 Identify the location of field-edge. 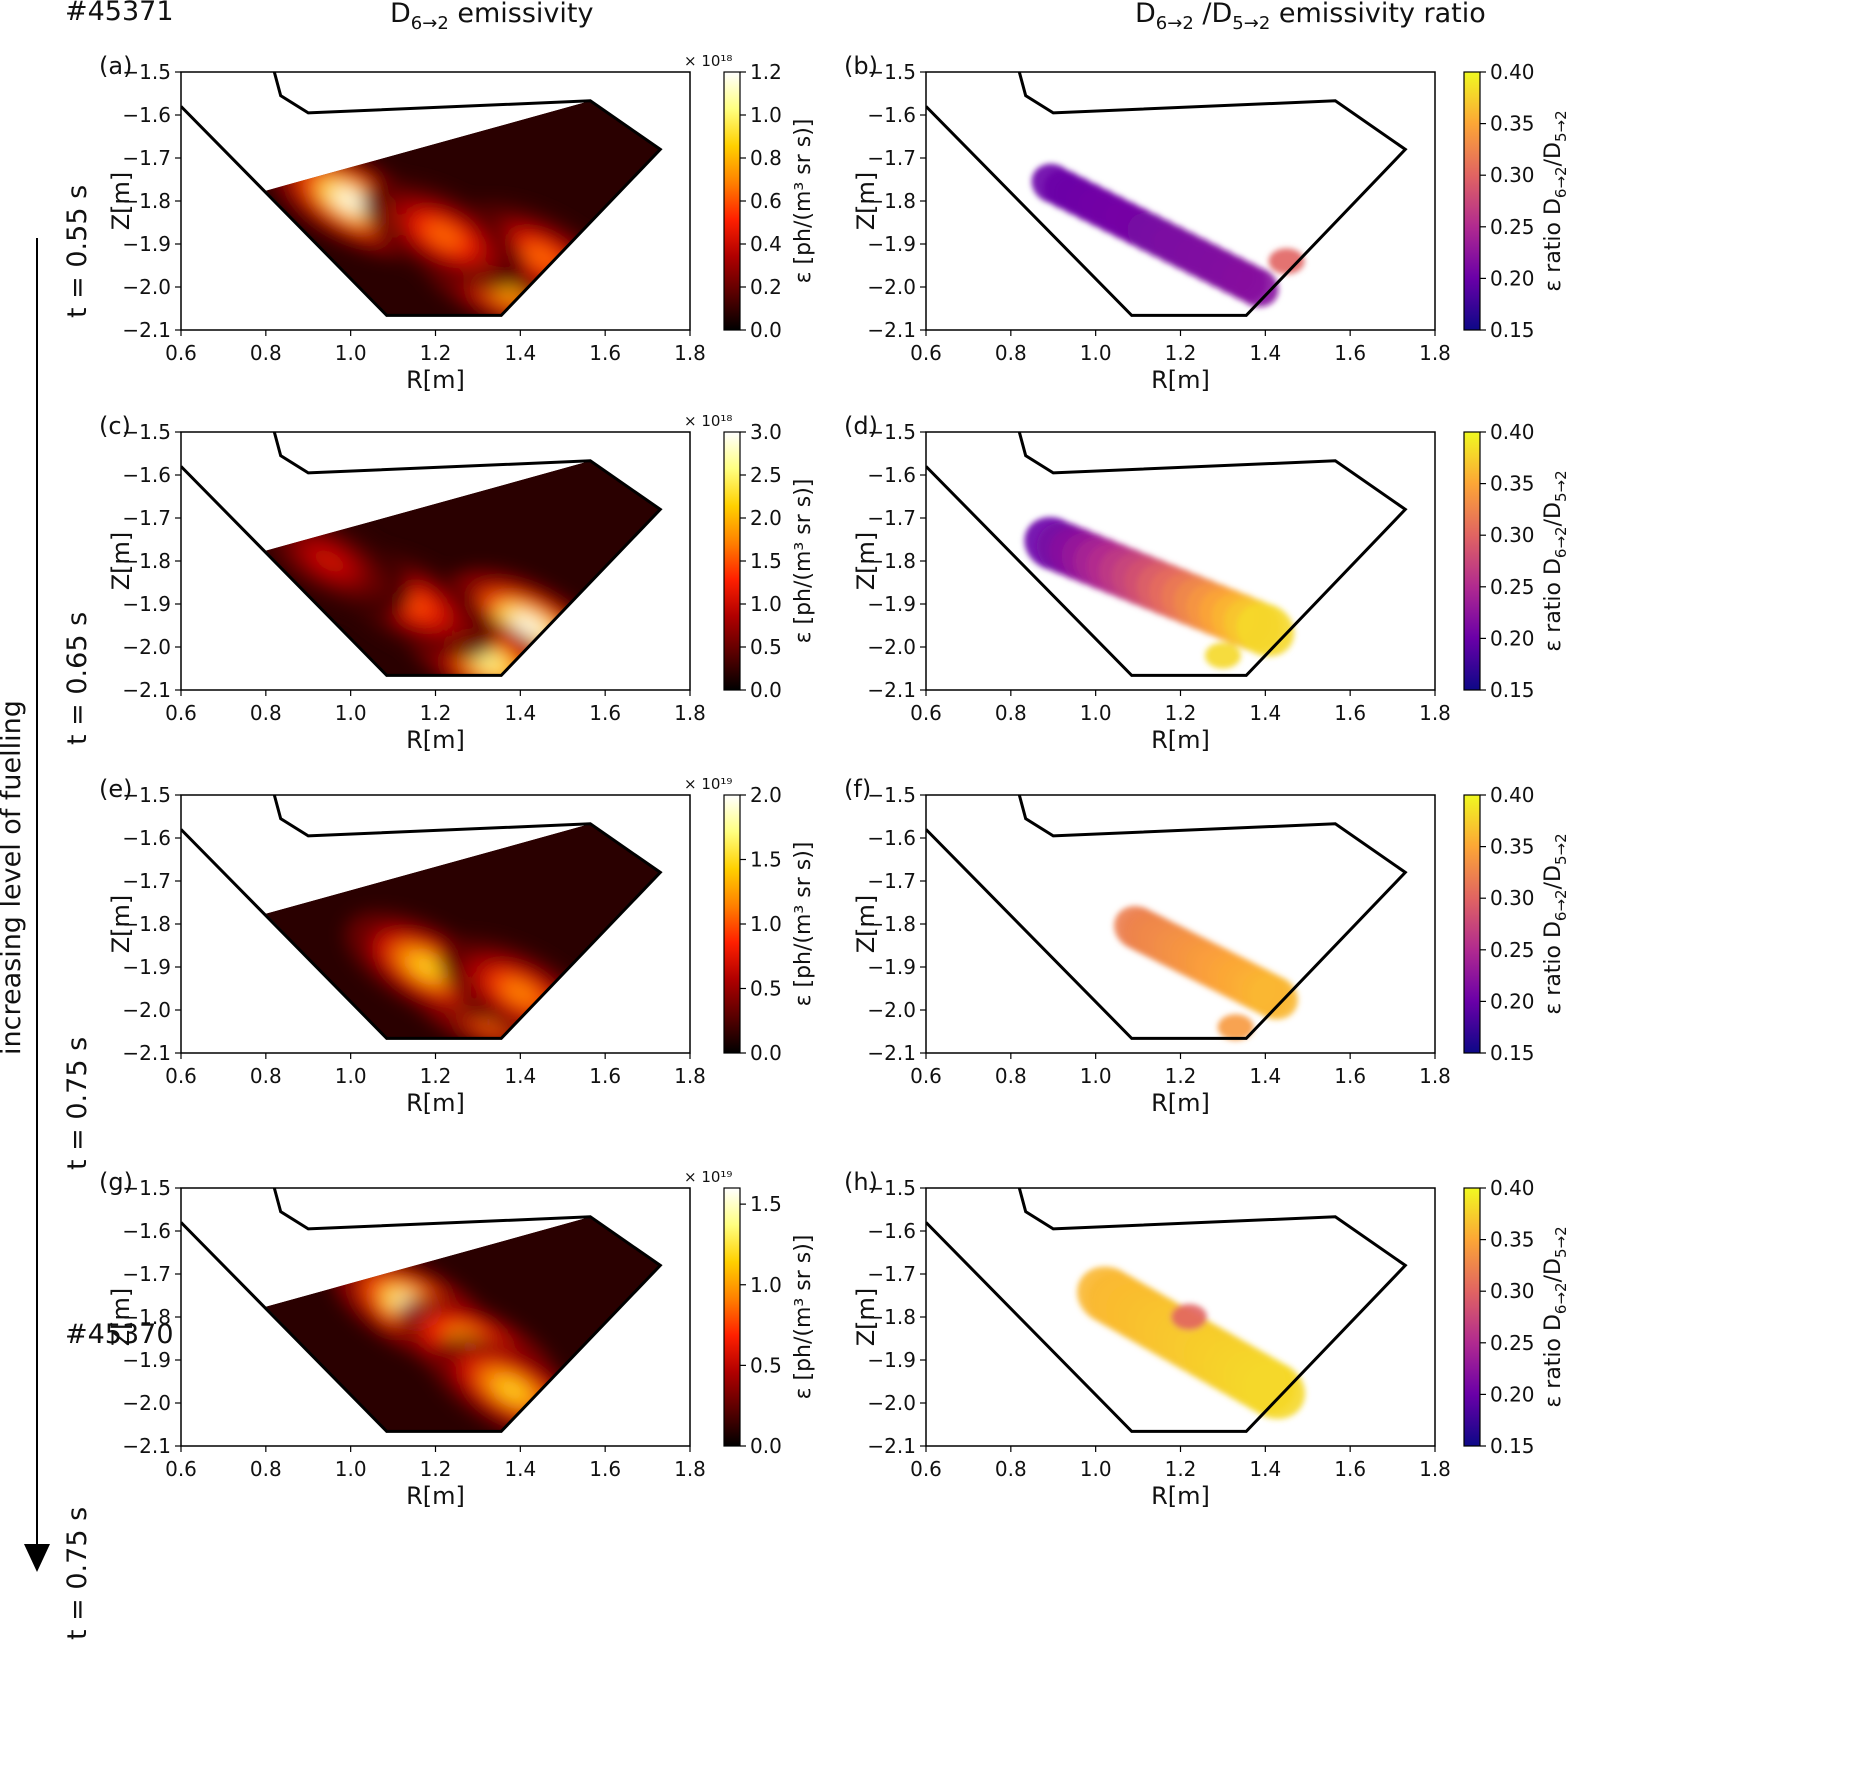
(1173, 1262).